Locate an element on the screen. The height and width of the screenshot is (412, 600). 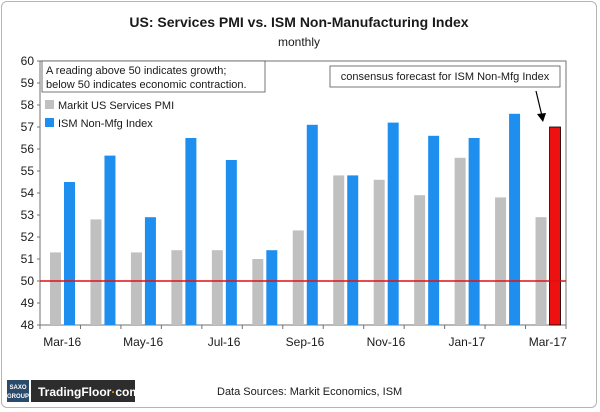
x-axis-tick-marks is located at coordinates (303, 327).